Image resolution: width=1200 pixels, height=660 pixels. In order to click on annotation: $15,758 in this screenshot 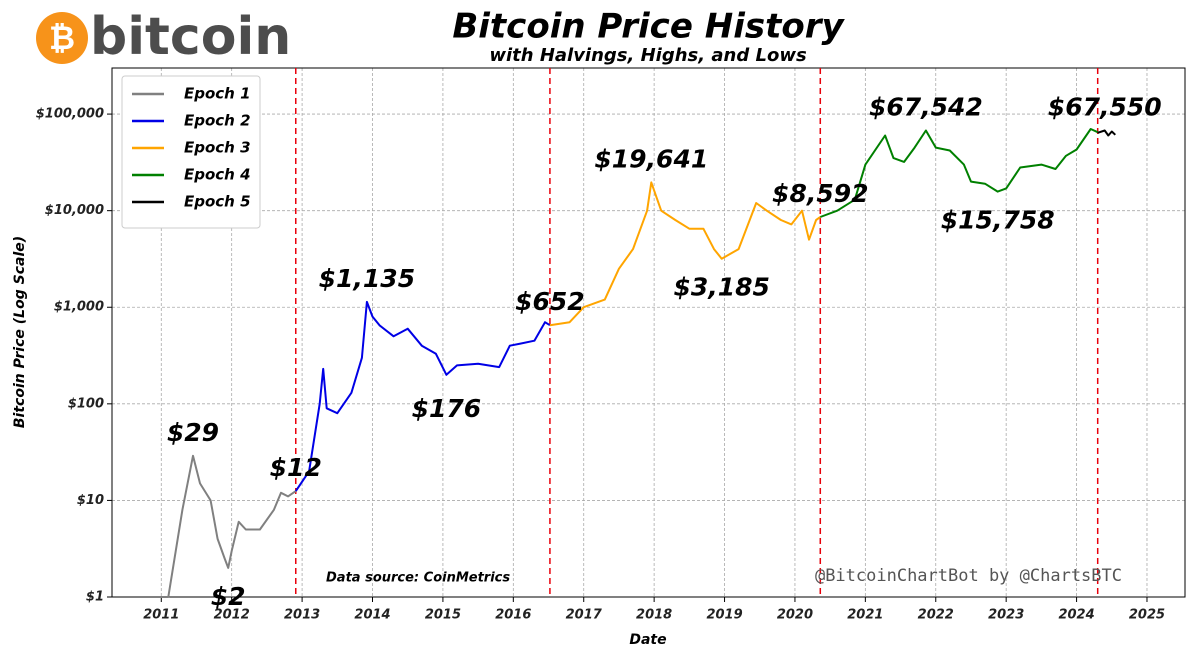, I will do `click(998, 220)`.